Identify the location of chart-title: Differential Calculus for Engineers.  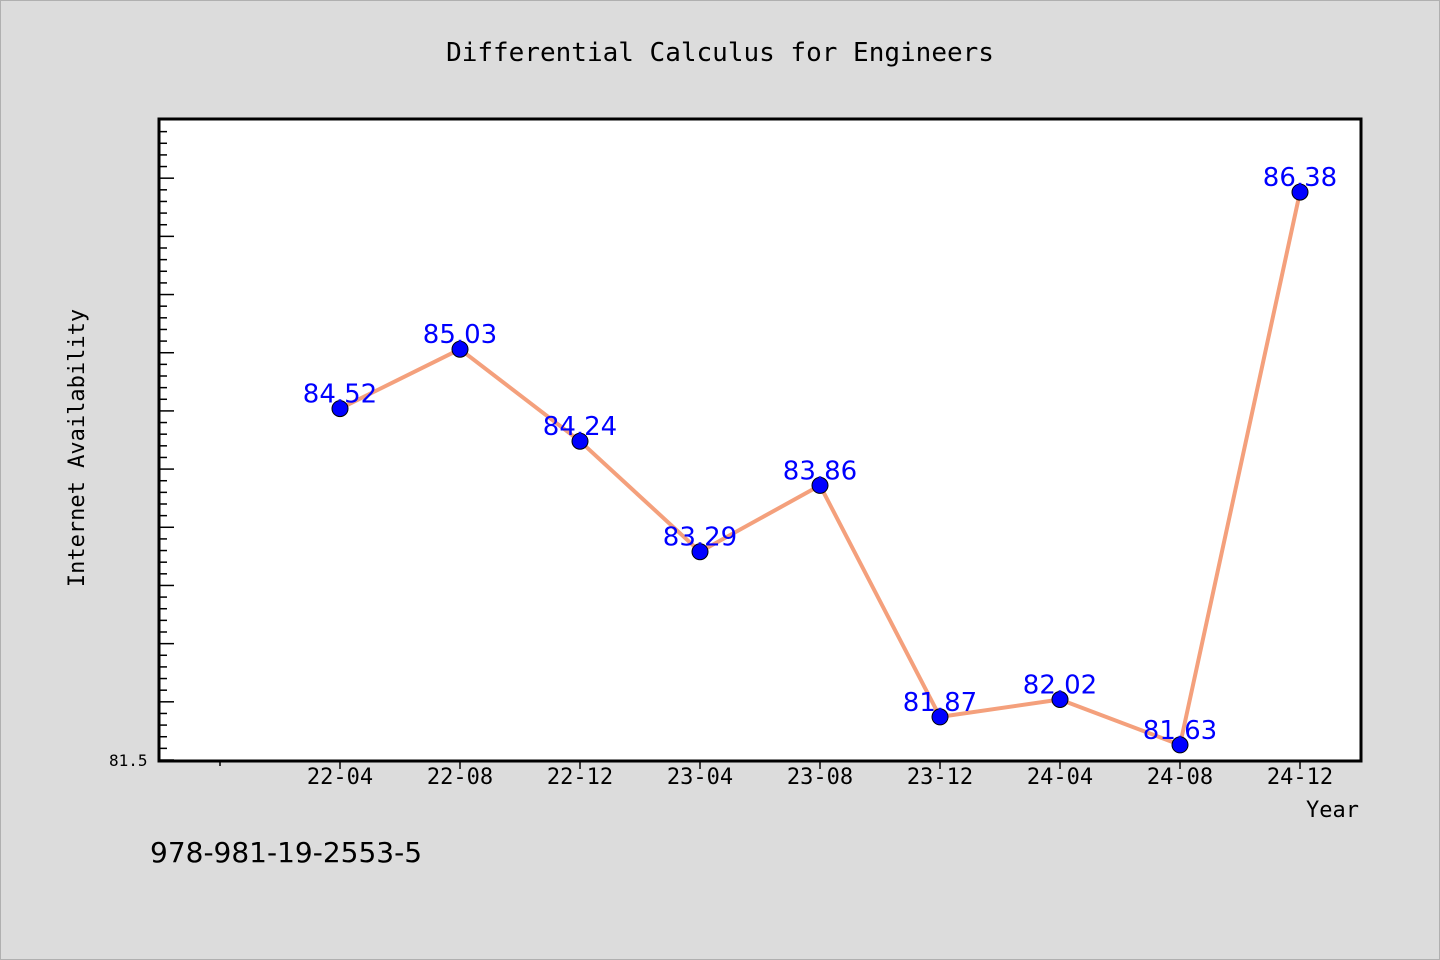
(720, 53).